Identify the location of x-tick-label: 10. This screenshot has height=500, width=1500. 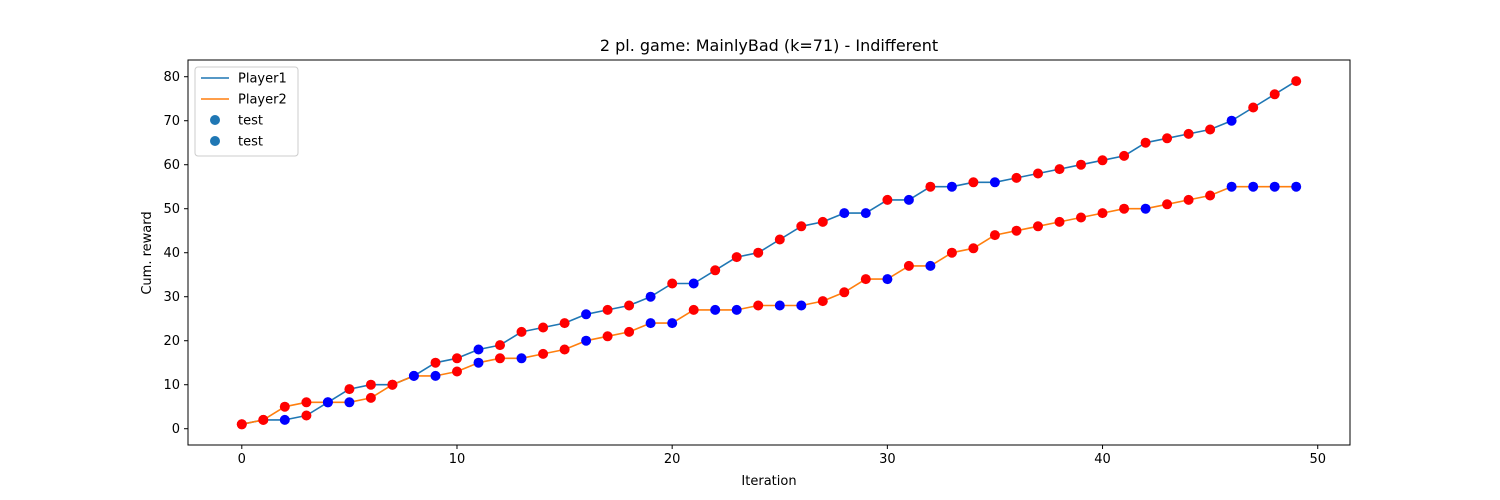
(457, 459).